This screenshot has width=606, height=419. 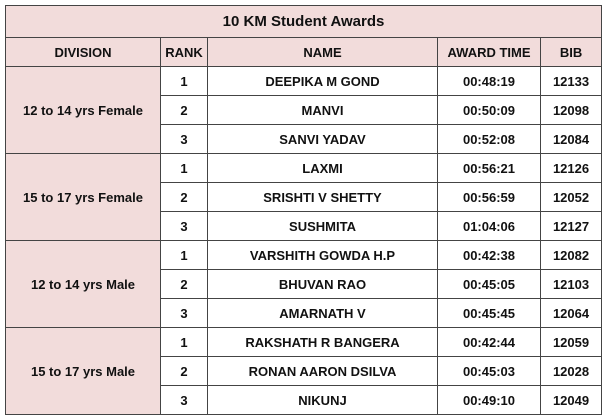 I want to click on bib: 12084, so click(x=571, y=139).